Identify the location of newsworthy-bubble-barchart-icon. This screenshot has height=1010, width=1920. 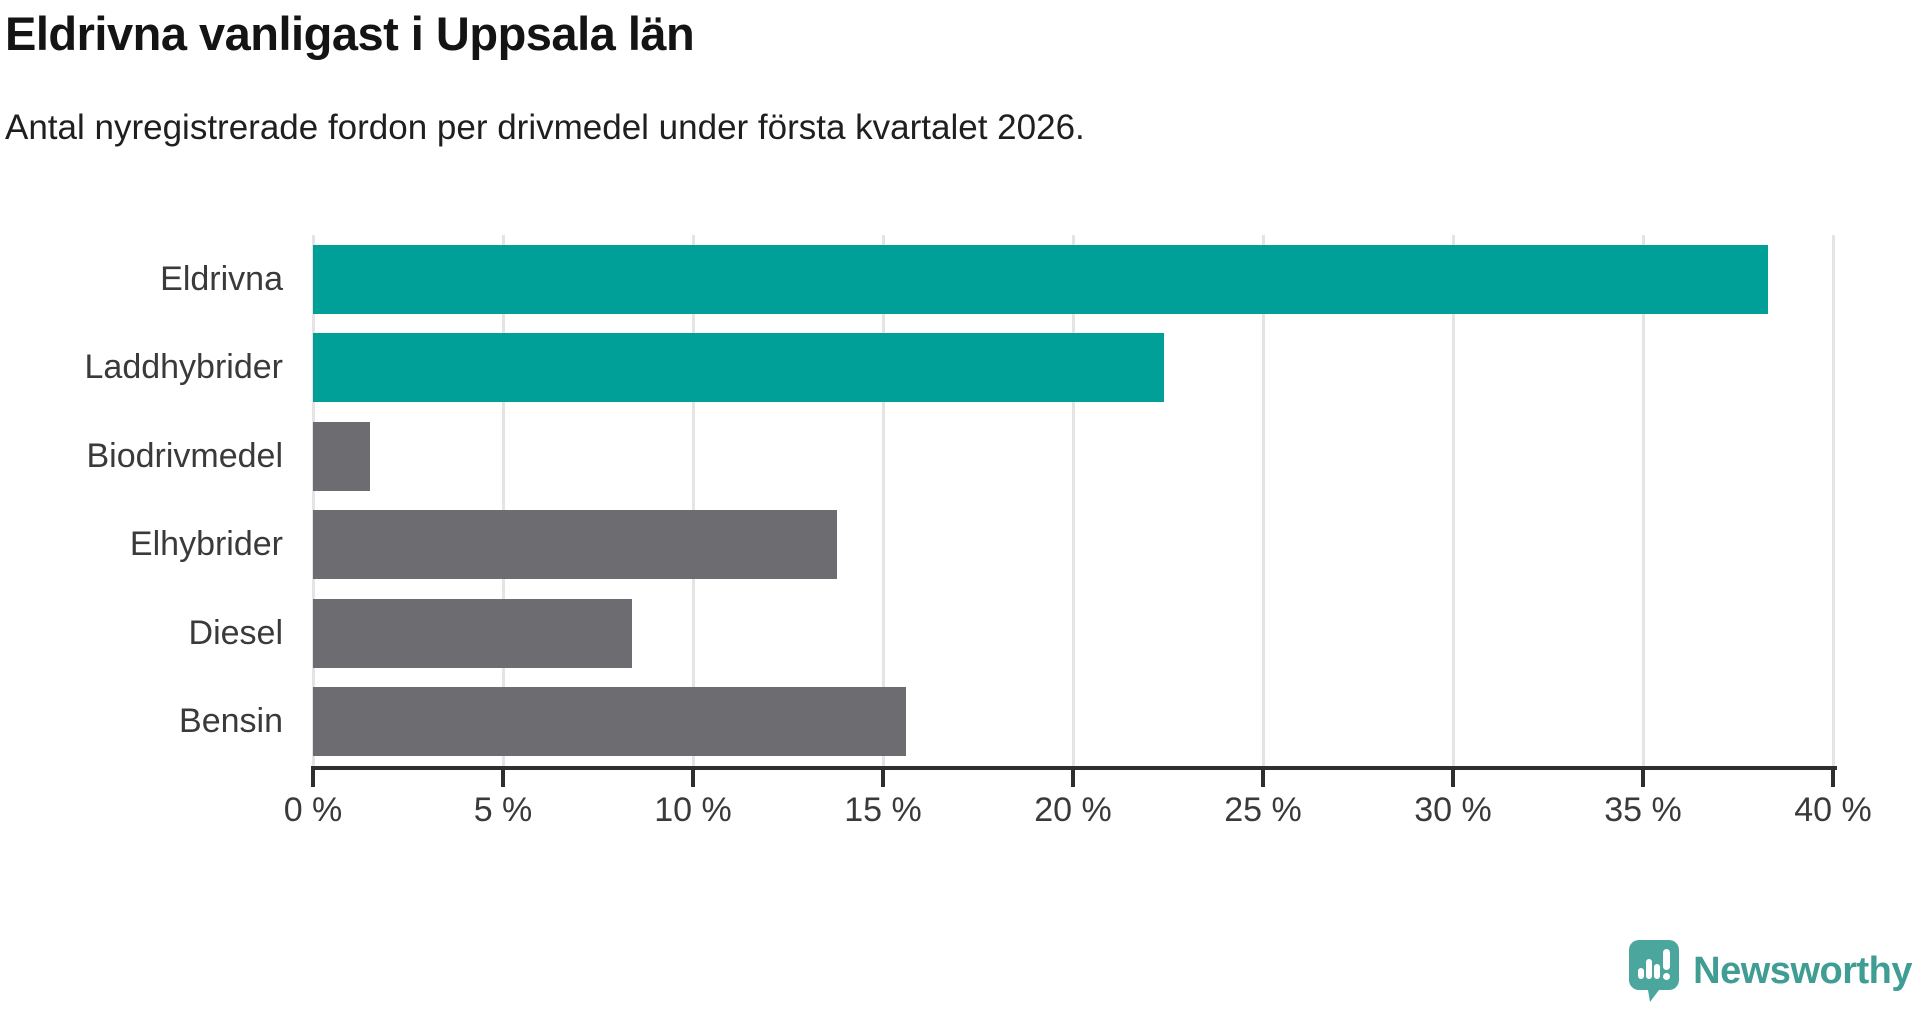
(1654, 971).